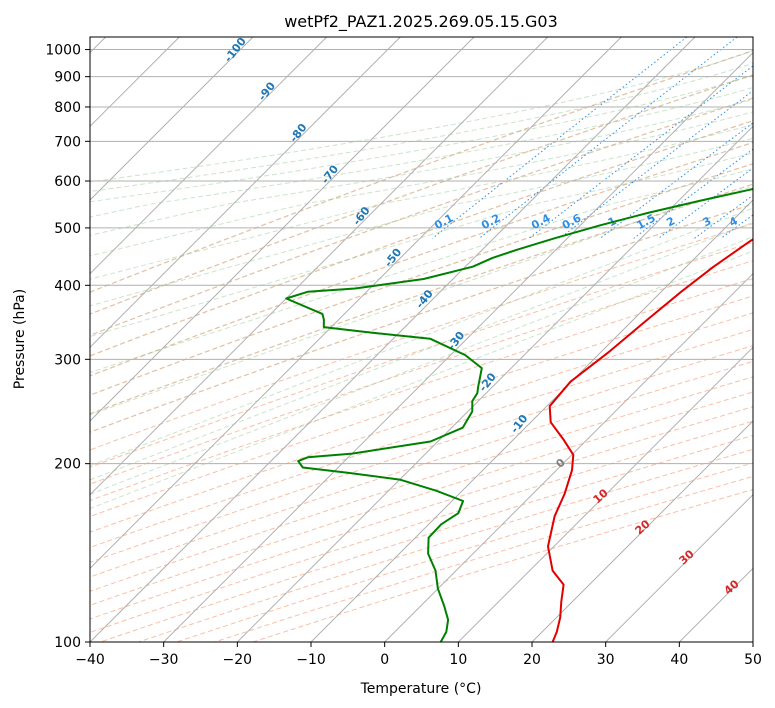 This screenshot has width=775, height=708. I want to click on x-axis-ticks: −40 −30 −20 −10 0 10 20 30 40 50, so click(418, 655).